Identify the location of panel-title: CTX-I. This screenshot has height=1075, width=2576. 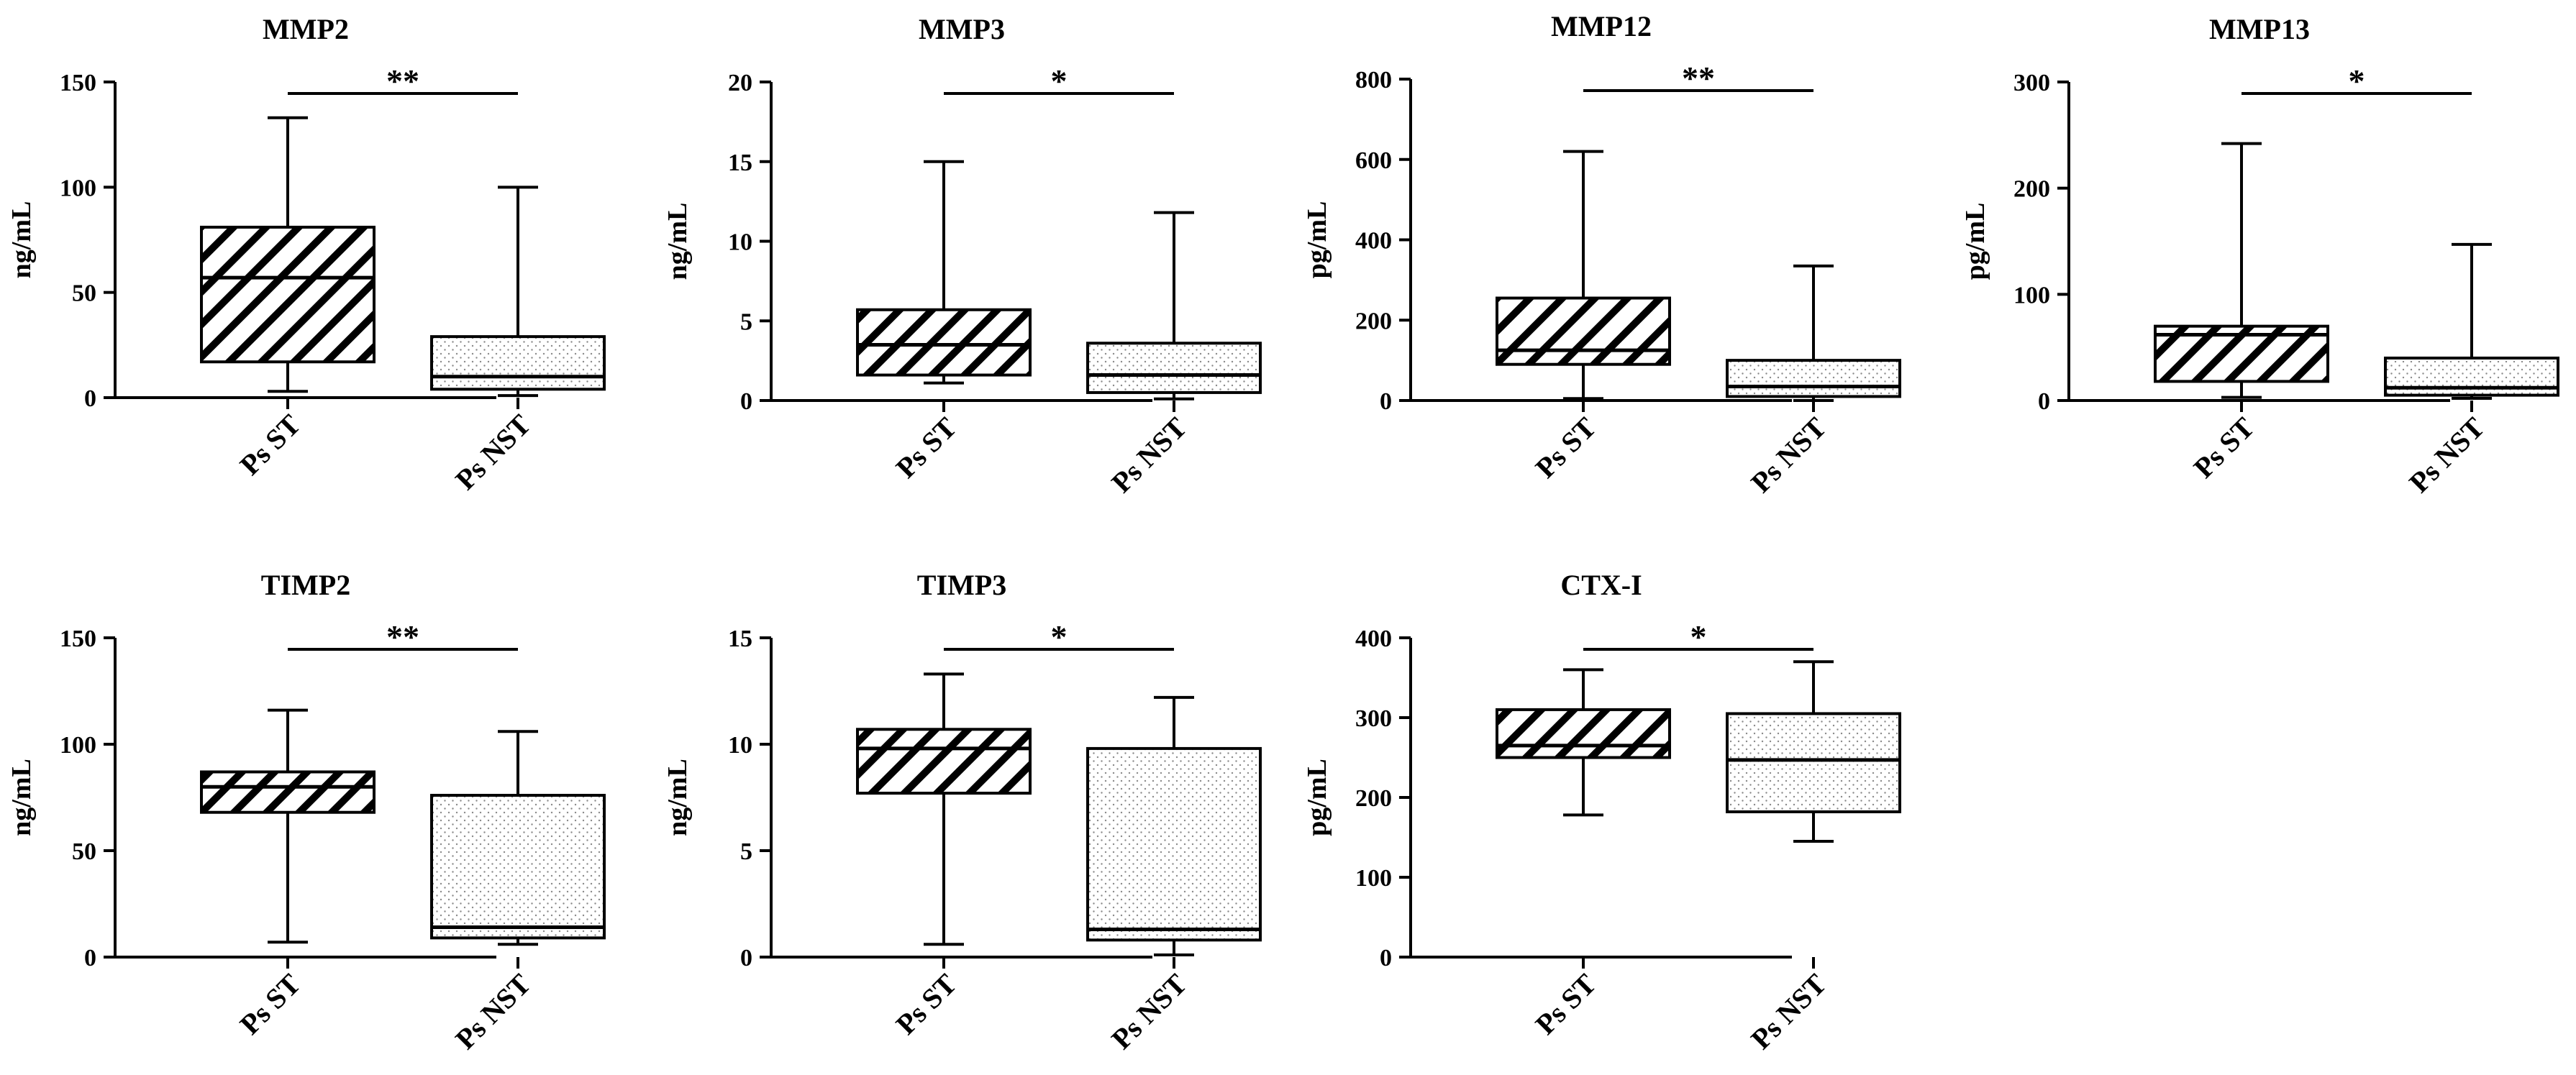
(1601, 585).